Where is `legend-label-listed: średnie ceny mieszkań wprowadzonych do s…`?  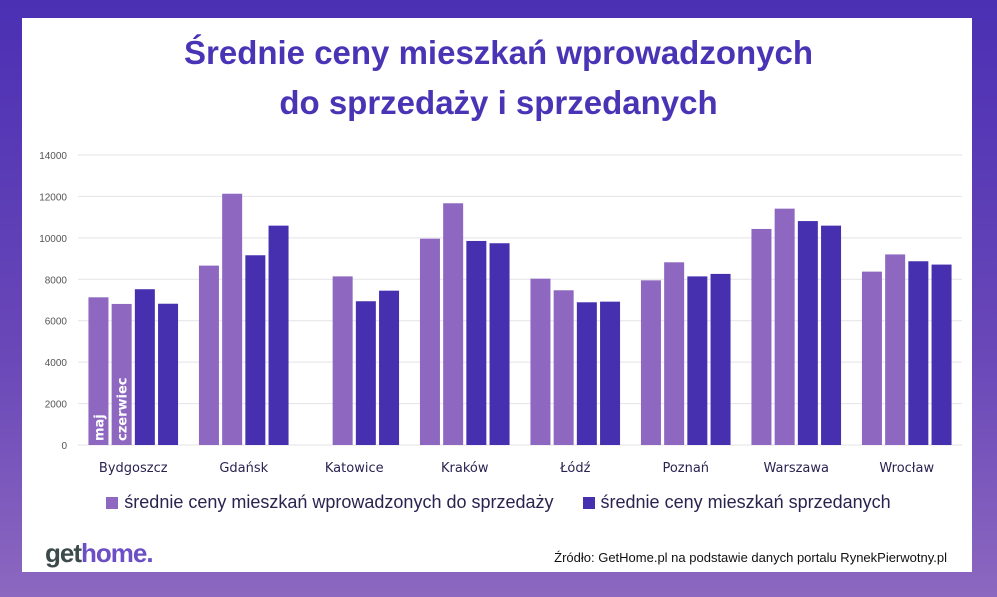 legend-label-listed: średnie ceny mieszkań wprowadzonych do s… is located at coordinates (339, 502).